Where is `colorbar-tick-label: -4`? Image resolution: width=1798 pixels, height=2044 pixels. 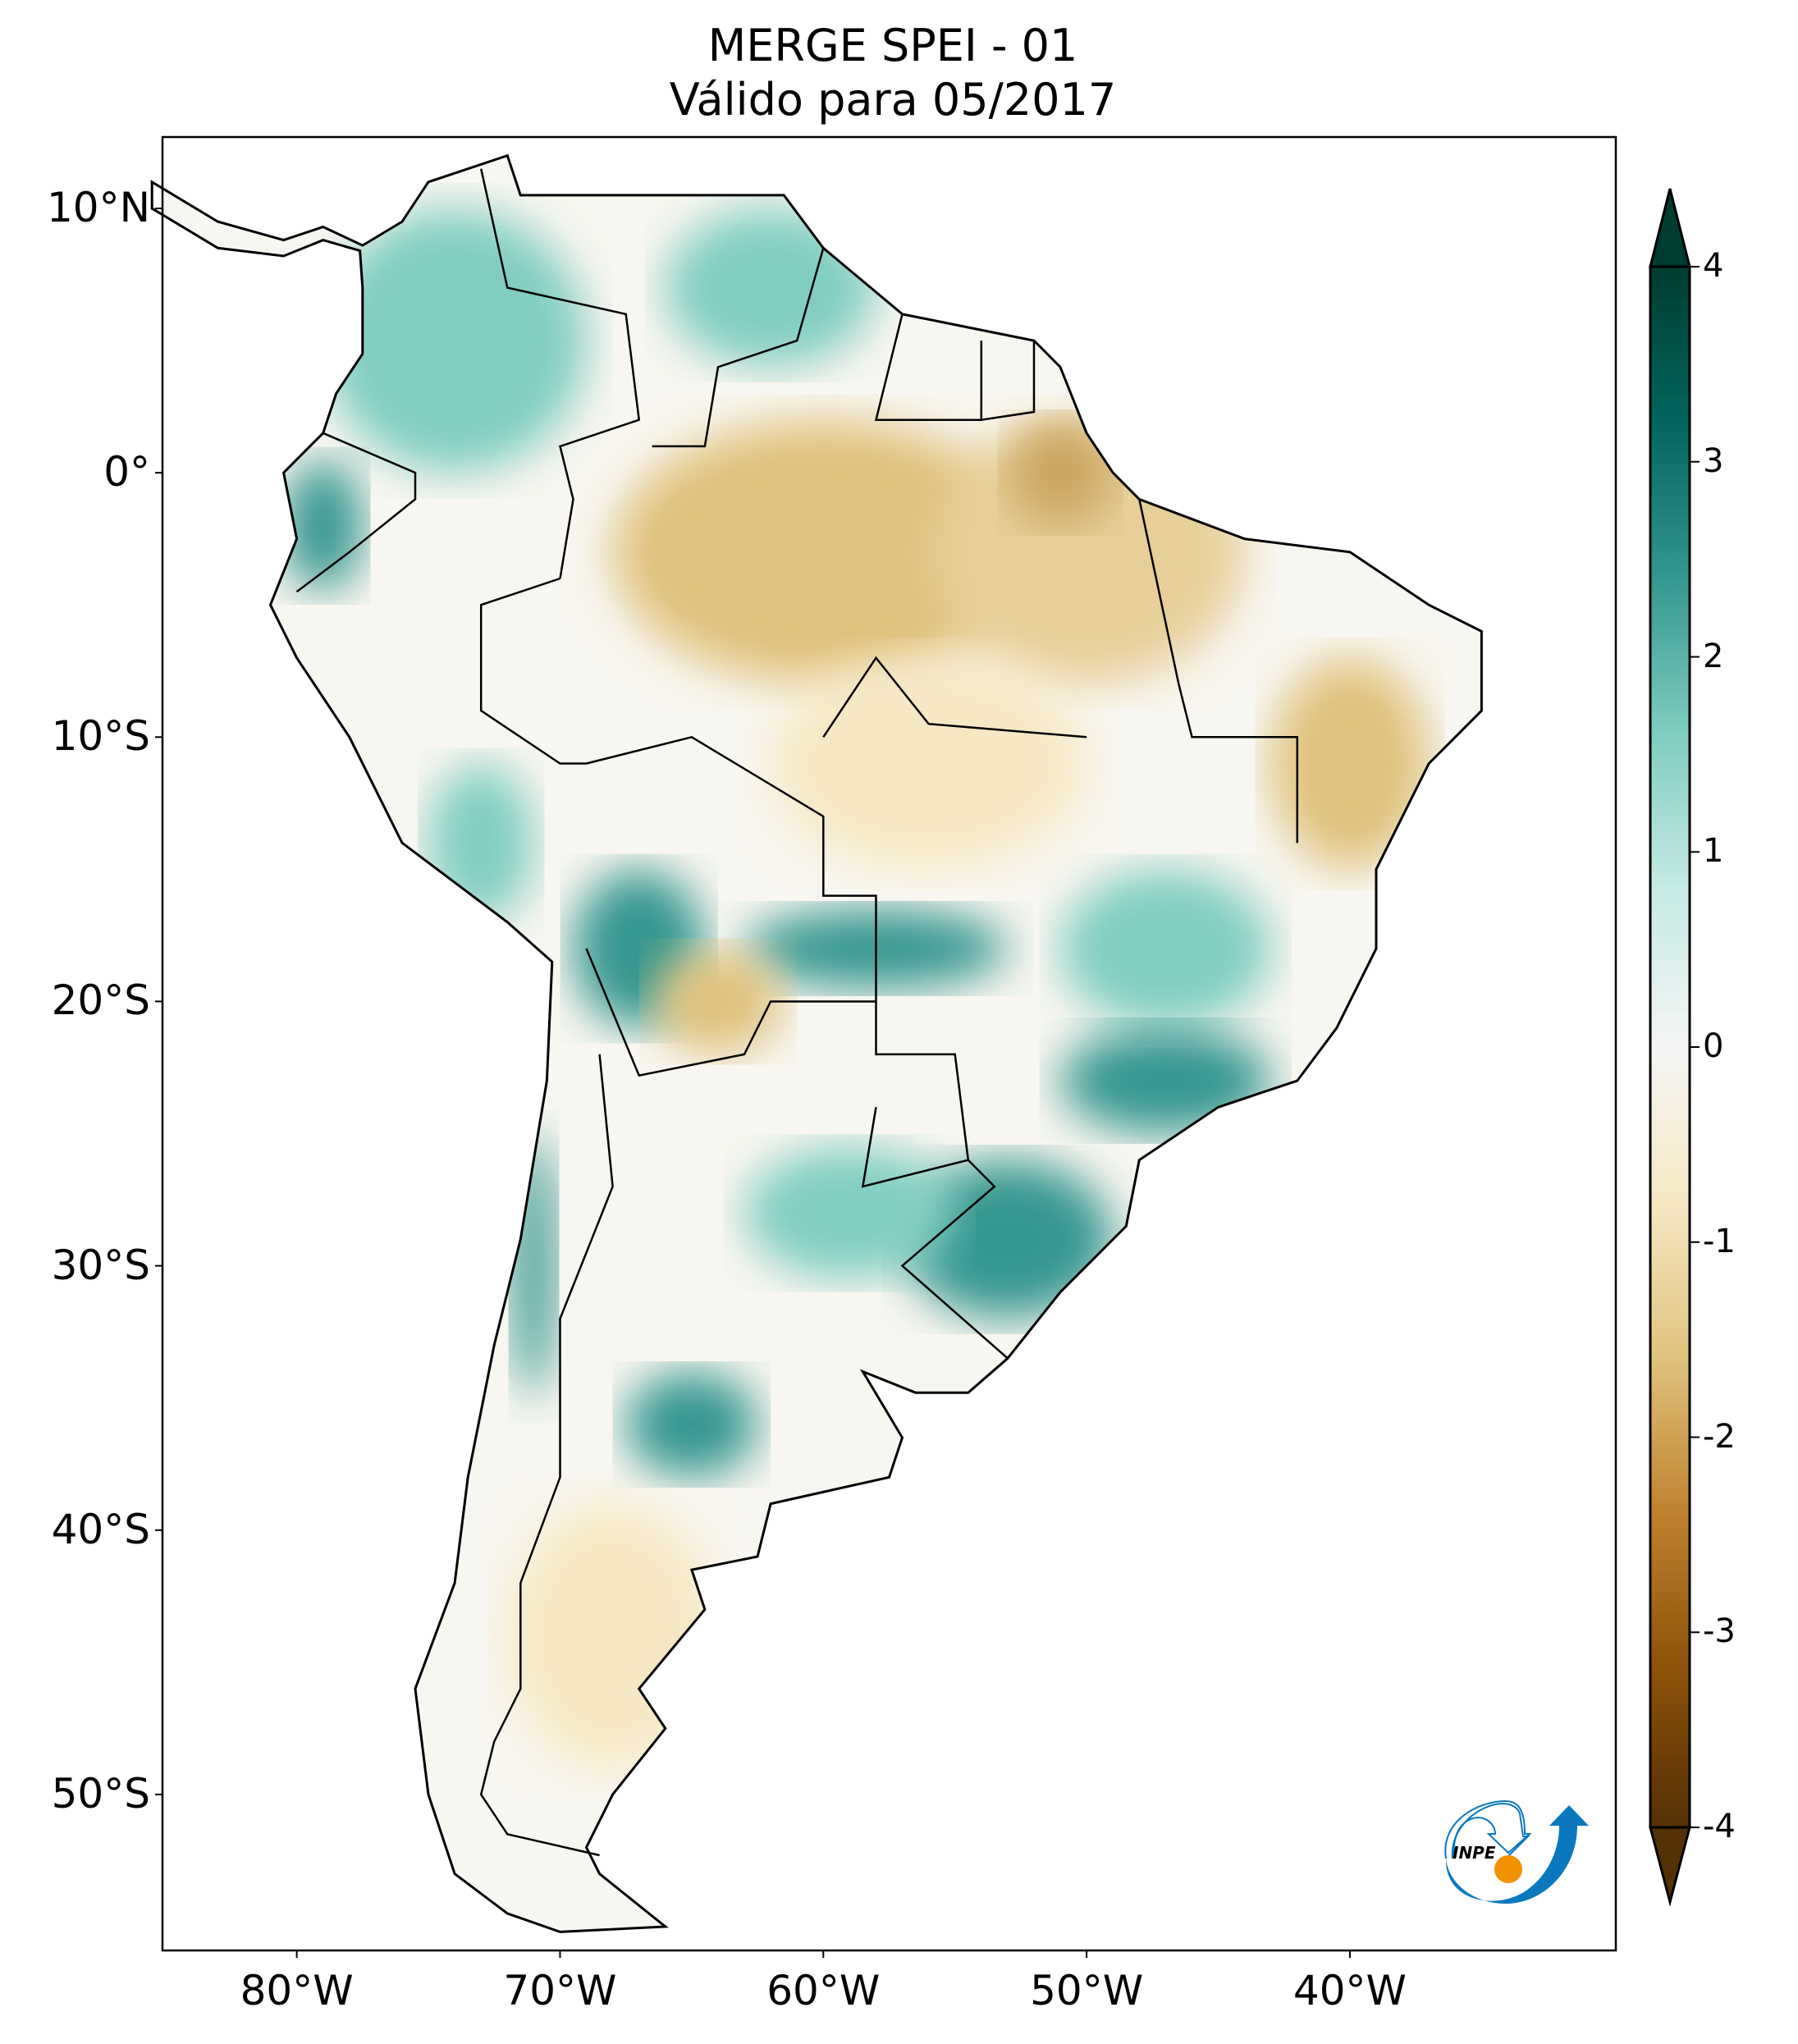
colorbar-tick-label: -4 is located at coordinates (1719, 1826).